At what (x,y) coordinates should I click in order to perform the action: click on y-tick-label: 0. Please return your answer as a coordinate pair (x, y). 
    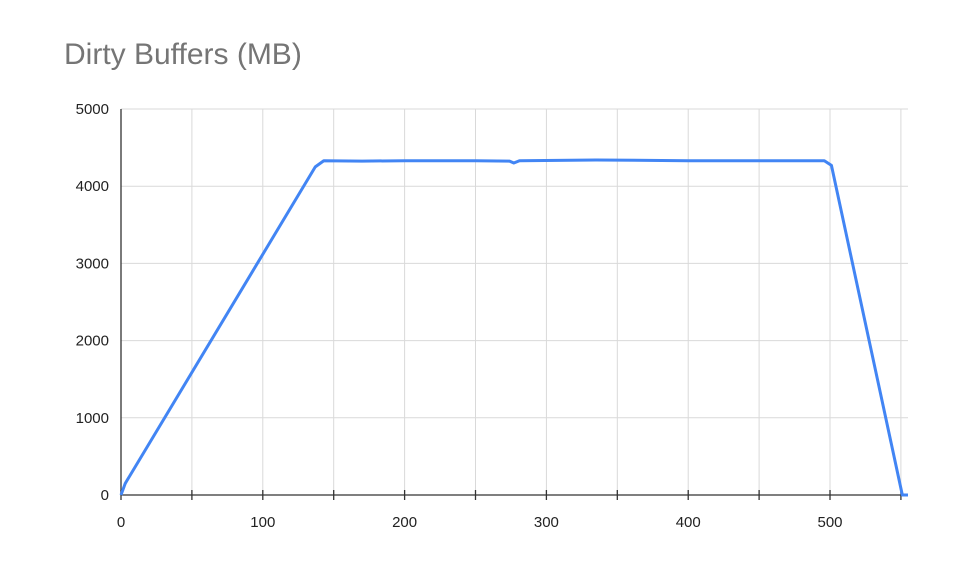
    Looking at the image, I should click on (105, 495).